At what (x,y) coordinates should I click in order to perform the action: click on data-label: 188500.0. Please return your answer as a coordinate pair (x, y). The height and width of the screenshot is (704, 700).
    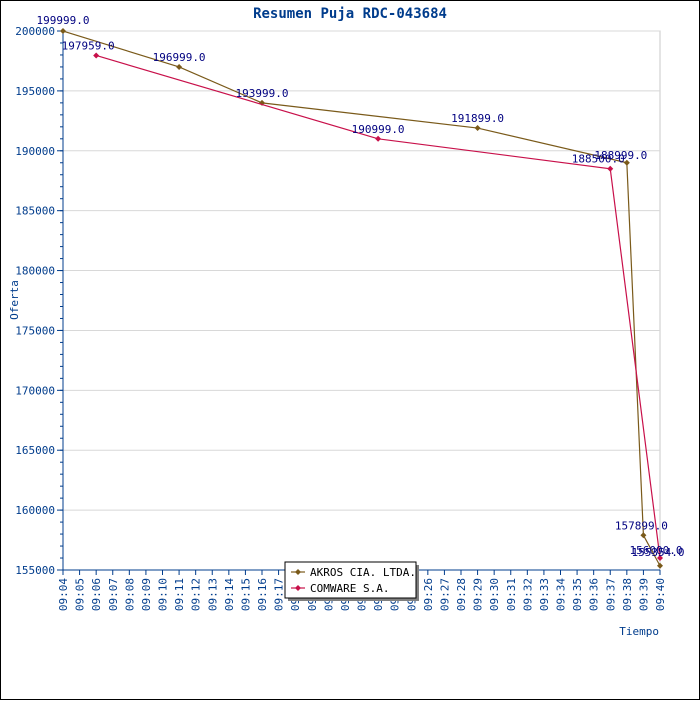
    Looking at the image, I should click on (598, 159).